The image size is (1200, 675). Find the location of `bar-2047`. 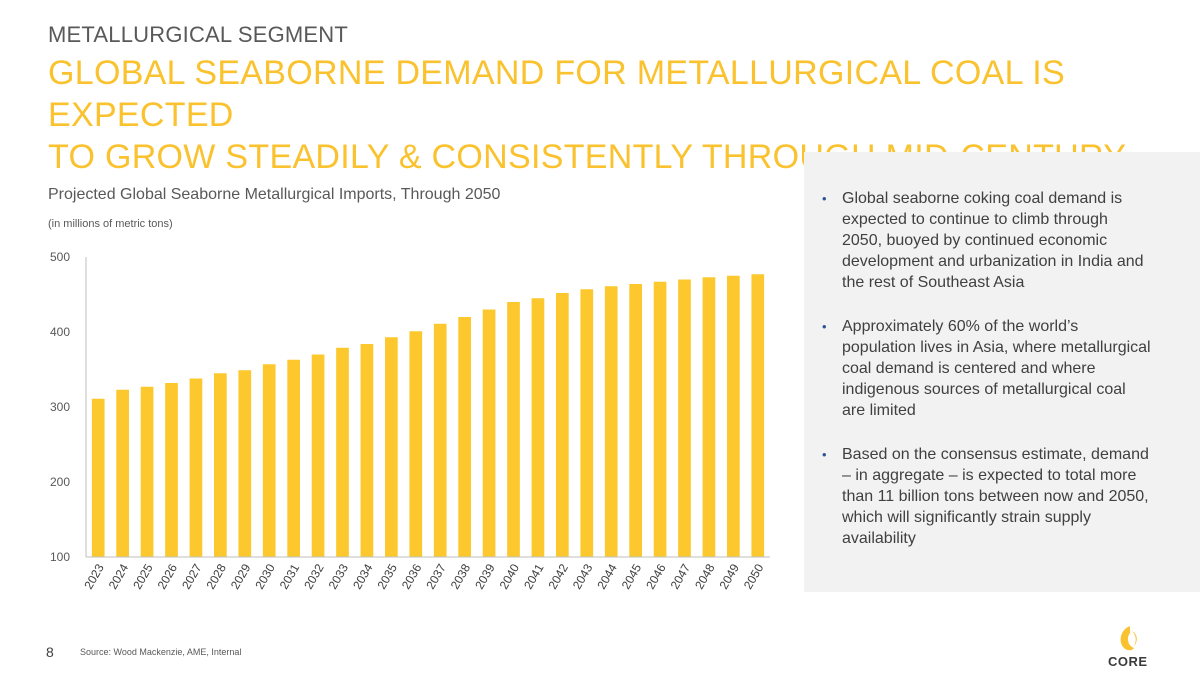

bar-2047 is located at coordinates (684, 418).